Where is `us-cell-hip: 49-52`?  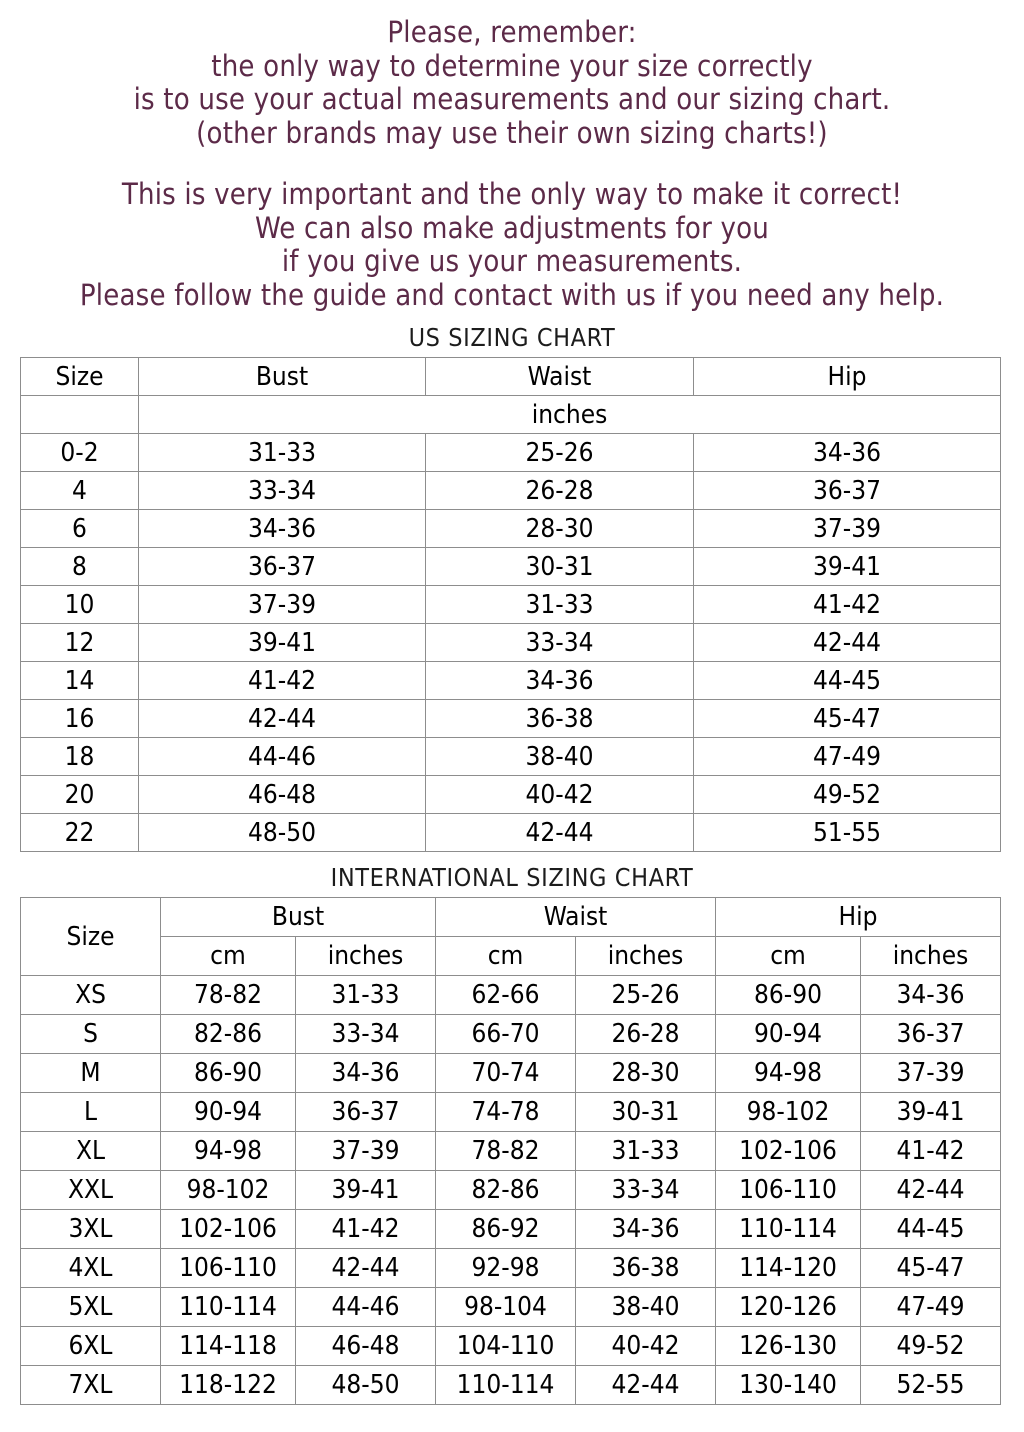 us-cell-hip: 49-52 is located at coordinates (847, 794).